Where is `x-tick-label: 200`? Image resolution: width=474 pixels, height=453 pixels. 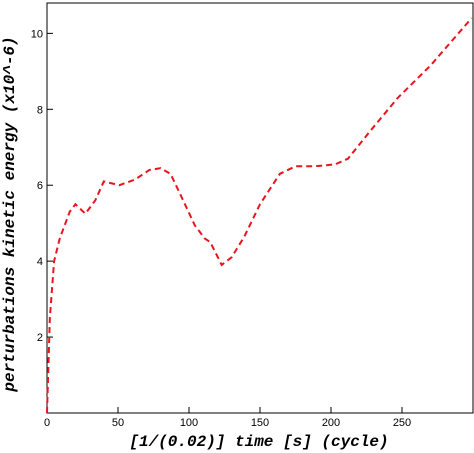
x-tick-label: 200 is located at coordinates (331, 423).